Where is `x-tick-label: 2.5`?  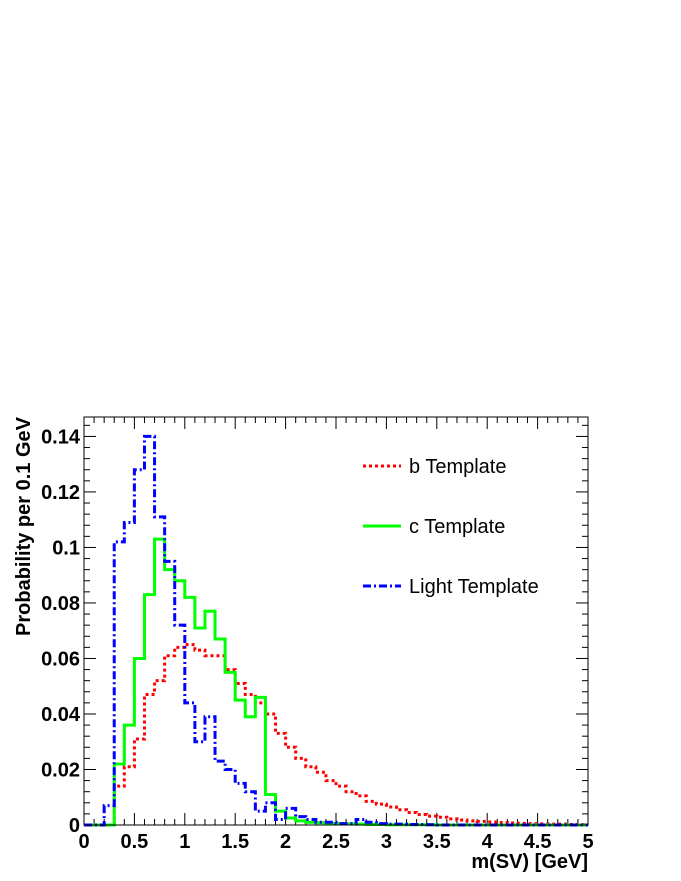 x-tick-label: 2.5 is located at coordinates (336, 842).